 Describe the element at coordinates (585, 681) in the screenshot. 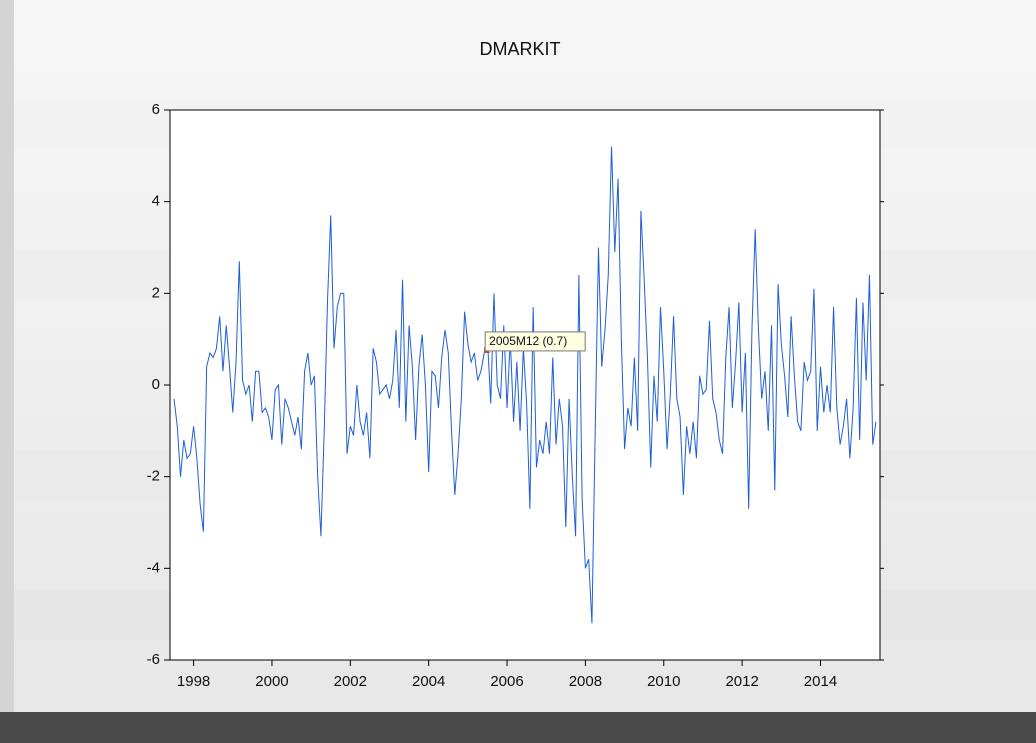

I see `x-tick-label: 2008` at that location.